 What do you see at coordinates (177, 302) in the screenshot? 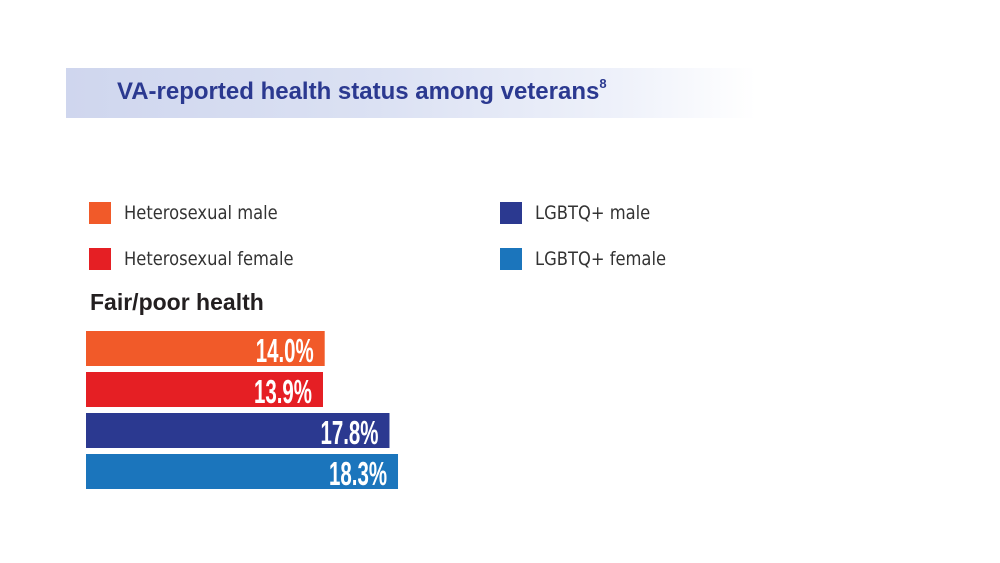
I see `chart-subtitle: Fair/poor health` at bounding box center [177, 302].